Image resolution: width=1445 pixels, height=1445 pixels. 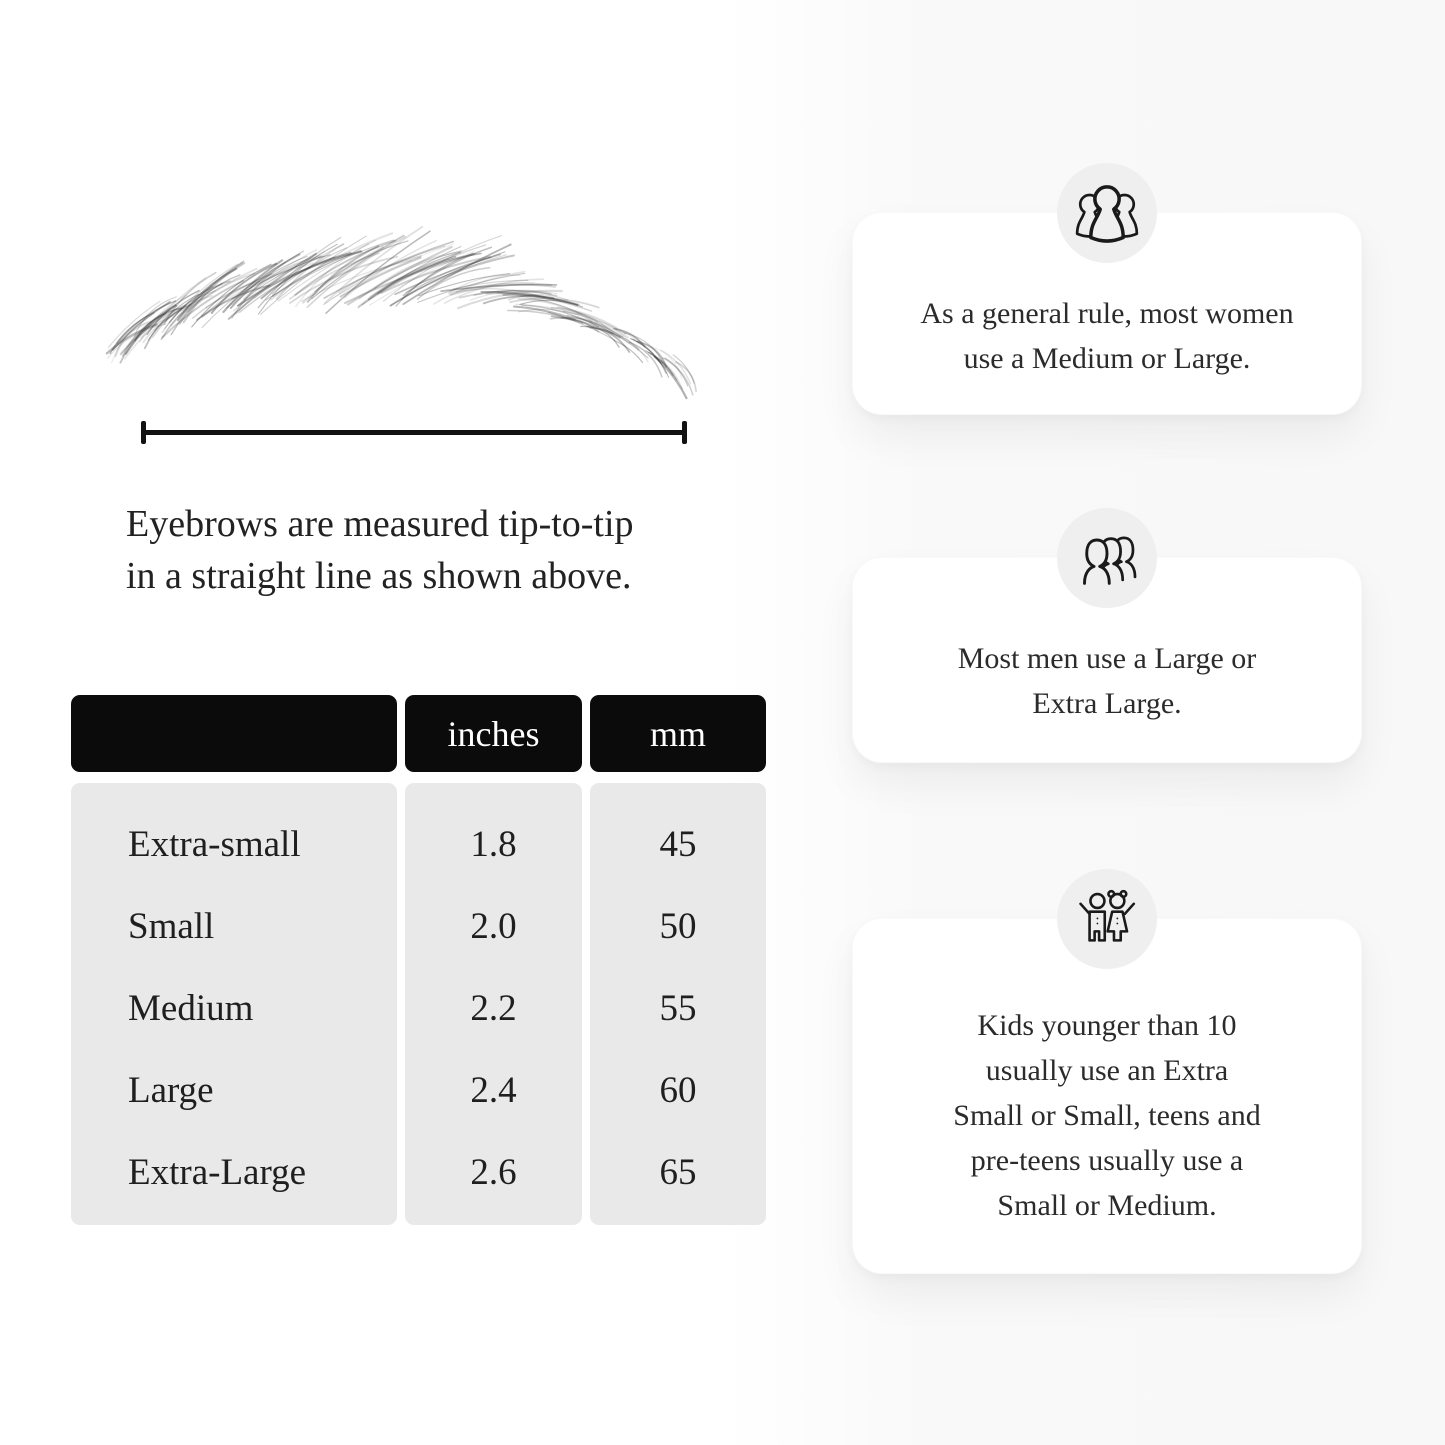 I want to click on inches-value: 2.0, so click(x=493, y=926).